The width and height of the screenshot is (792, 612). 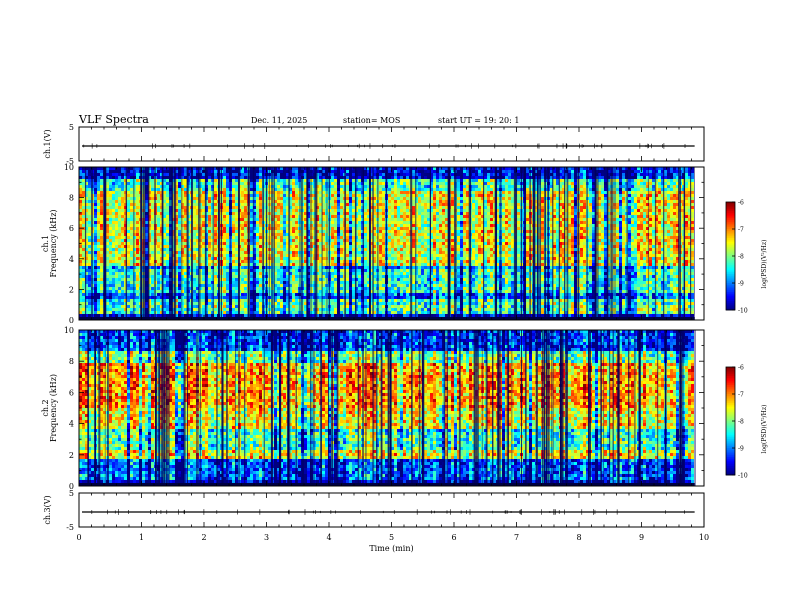 I want to click on x-tick-label: 8, so click(x=578, y=537).